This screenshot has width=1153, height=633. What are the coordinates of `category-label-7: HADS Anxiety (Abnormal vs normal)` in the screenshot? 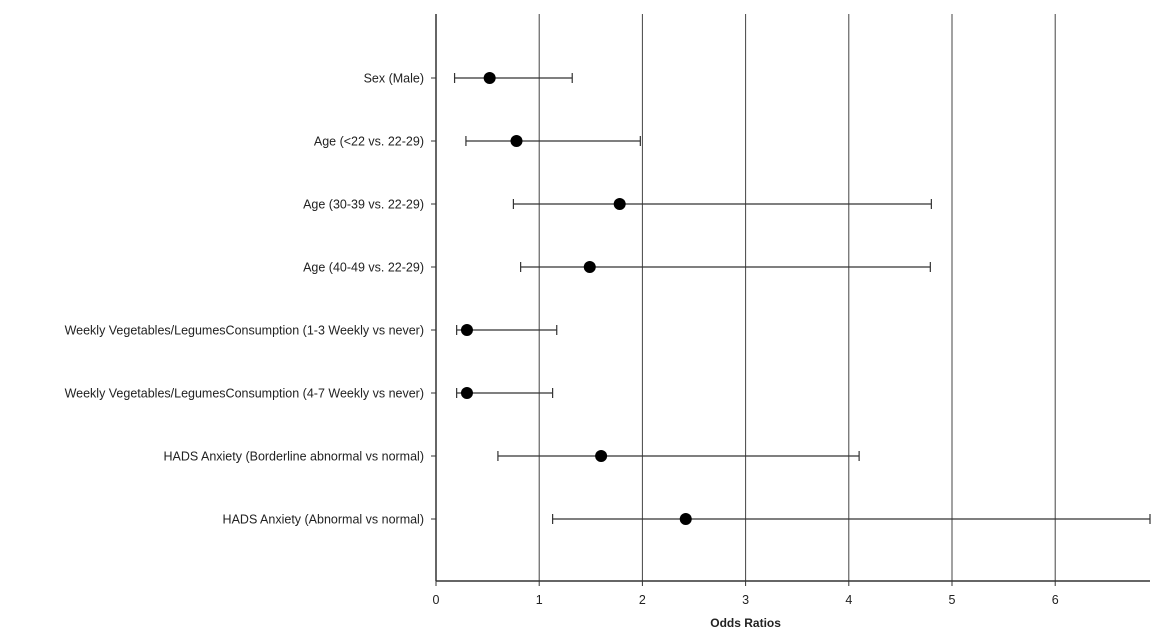 It's located at (323, 520).